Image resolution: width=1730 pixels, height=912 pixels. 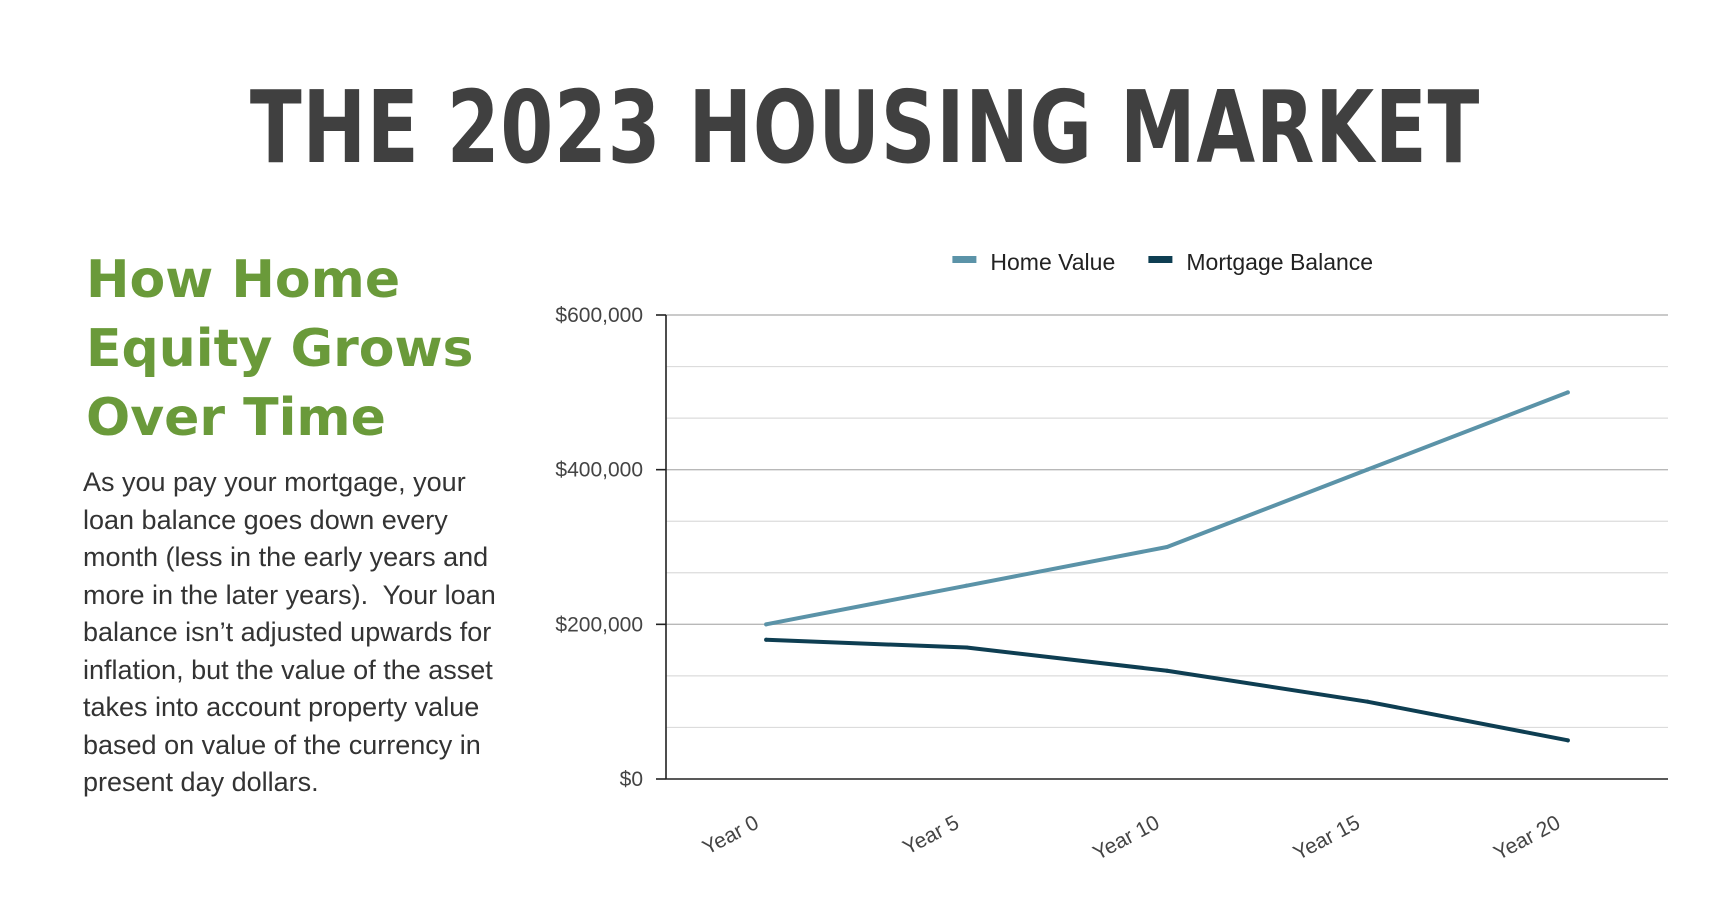 I want to click on page-title: THE 2023 HOUSING MARKET, so click(x=865, y=127).